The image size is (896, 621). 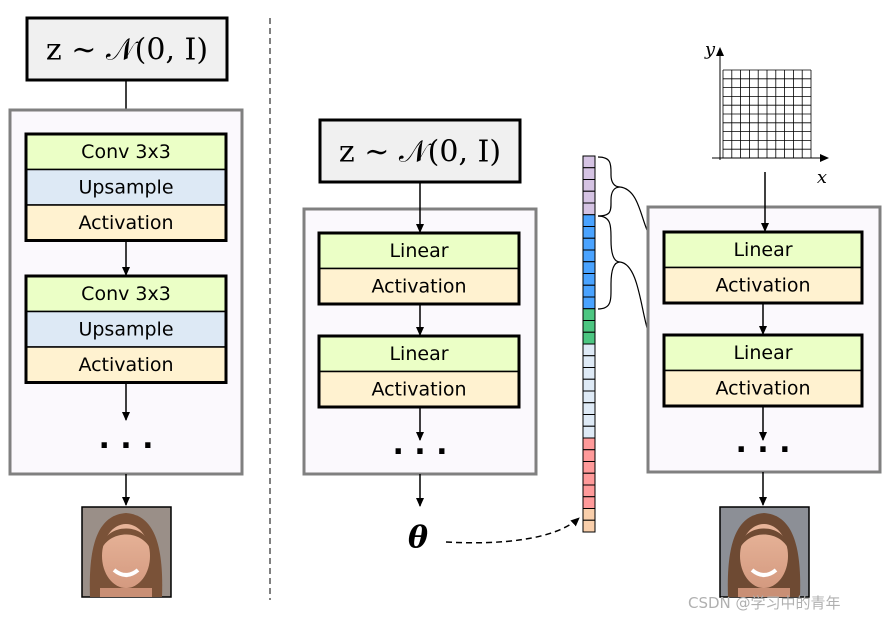 I want to click on x-axis-label: x, so click(x=822, y=177).